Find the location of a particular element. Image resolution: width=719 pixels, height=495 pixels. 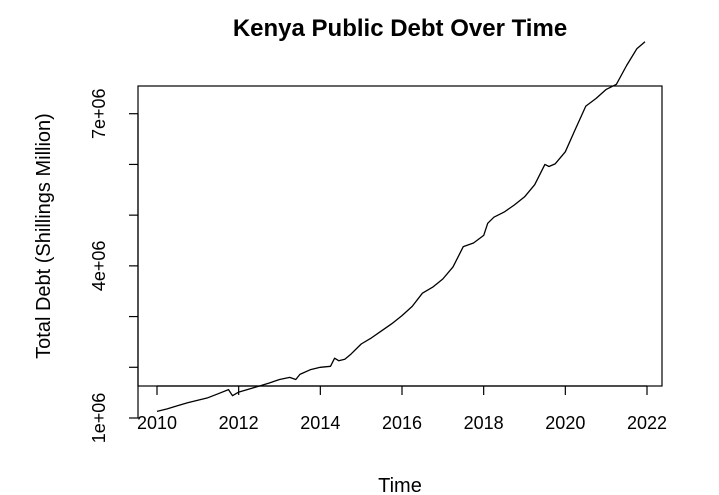

x-tick-label: 2014 is located at coordinates (320, 423).